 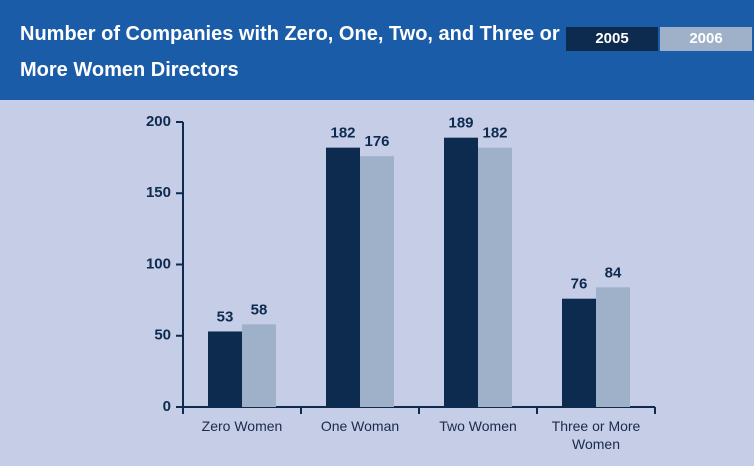 What do you see at coordinates (478, 426) in the screenshot?
I see `x-tick-label: Two Women` at bounding box center [478, 426].